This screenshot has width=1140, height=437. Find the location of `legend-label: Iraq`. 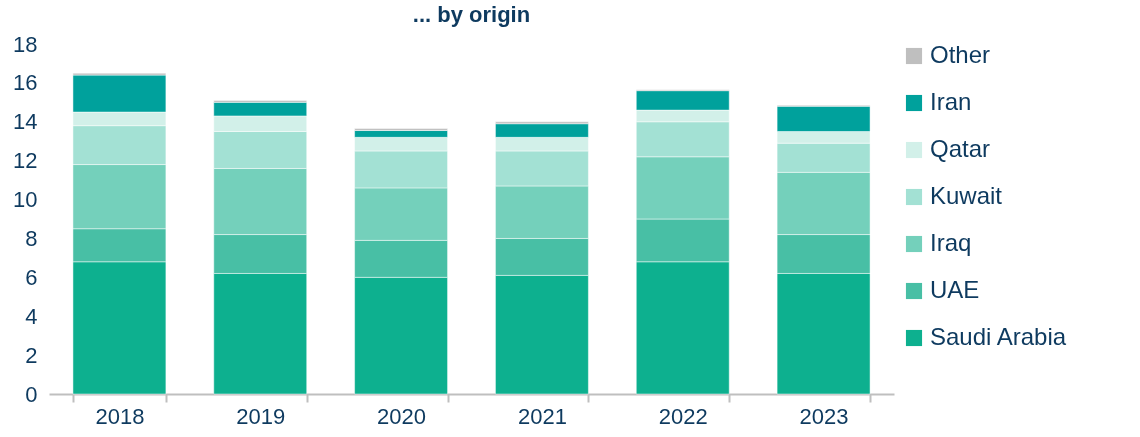

legend-label: Iraq is located at coordinates (951, 242).